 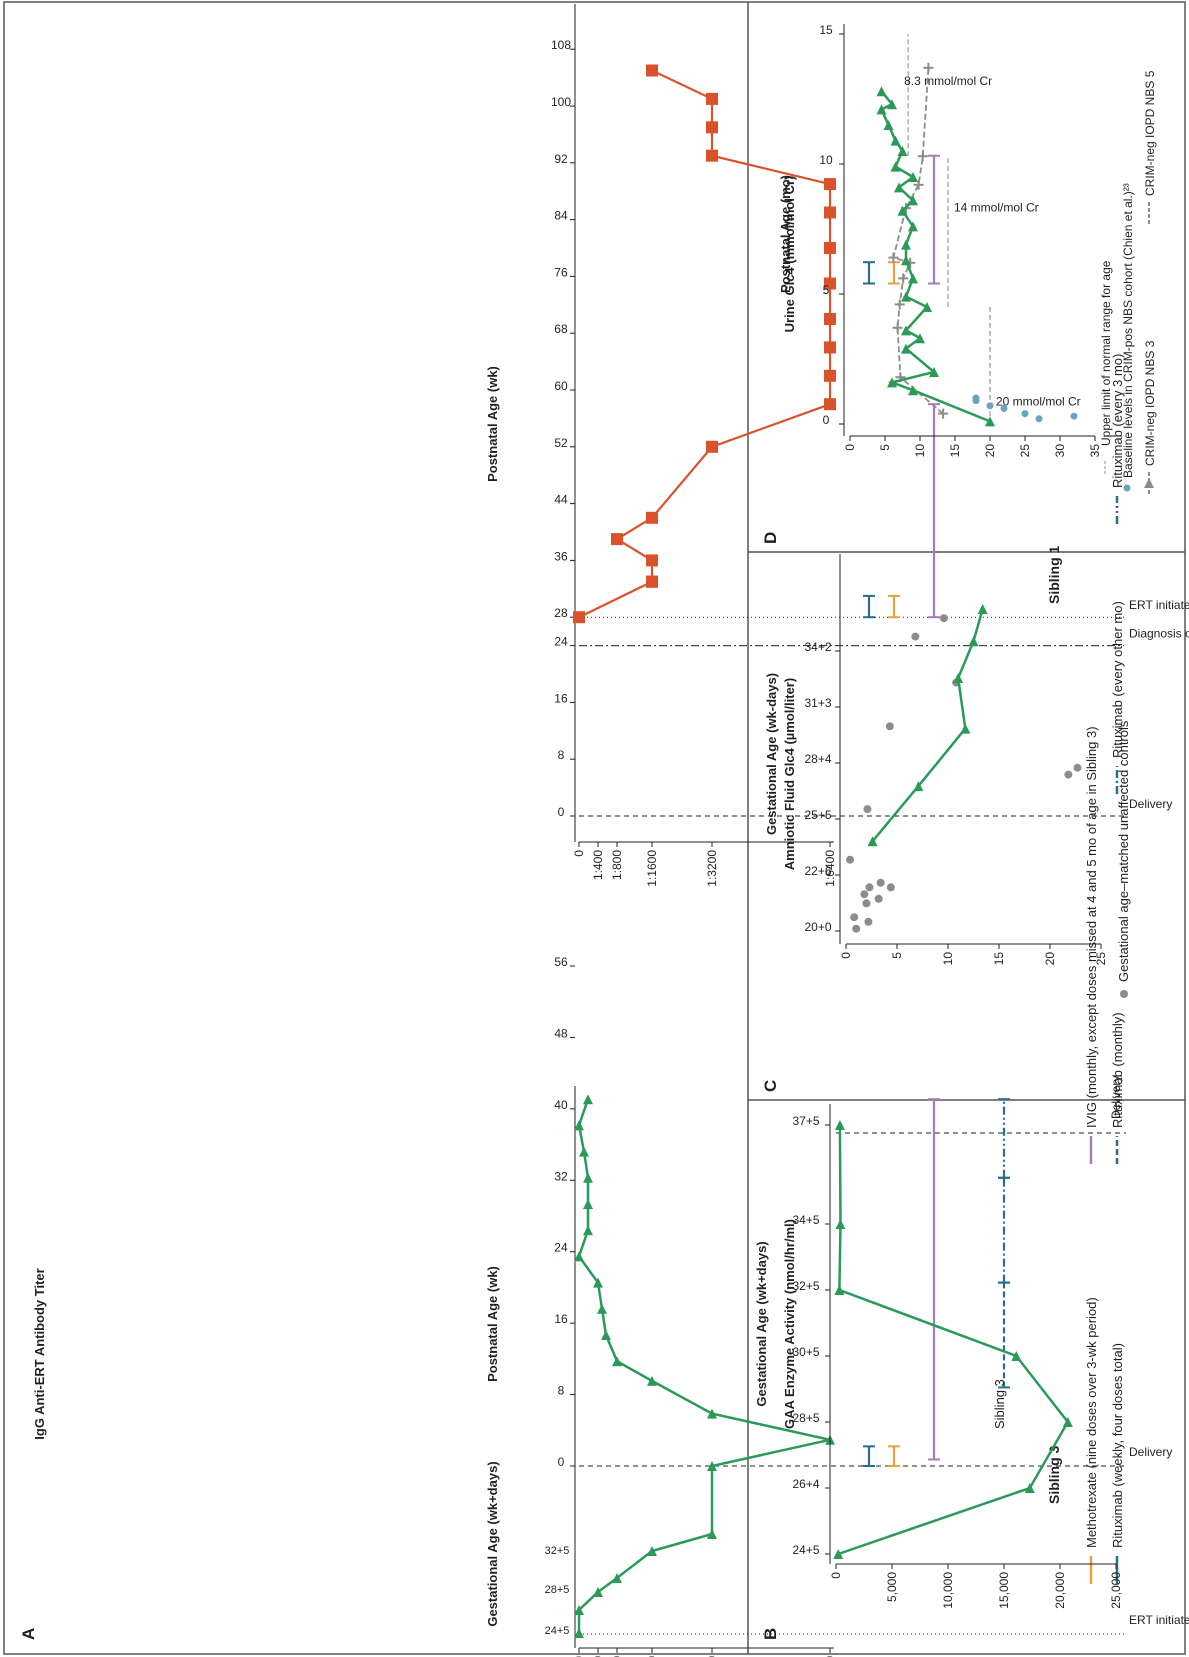 What do you see at coordinates (561, 386) in the screenshot?
I see `x-tick-label: 60` at bounding box center [561, 386].